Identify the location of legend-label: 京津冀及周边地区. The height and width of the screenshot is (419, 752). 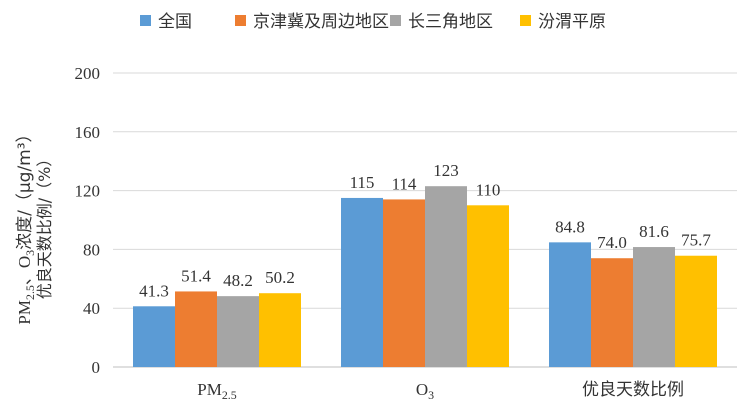
(321, 22).